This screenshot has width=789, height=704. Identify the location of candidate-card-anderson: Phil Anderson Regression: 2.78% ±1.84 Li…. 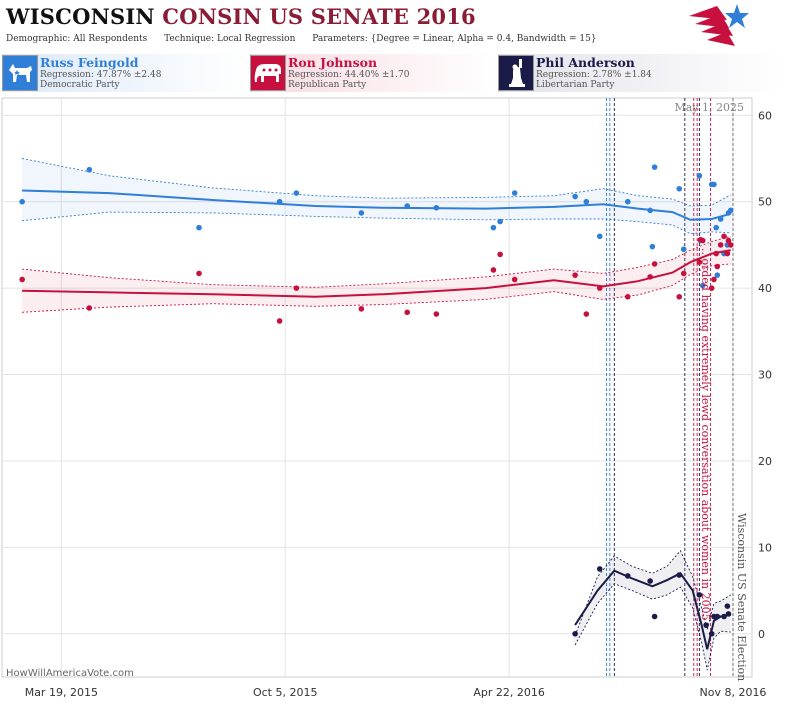
(641, 73).